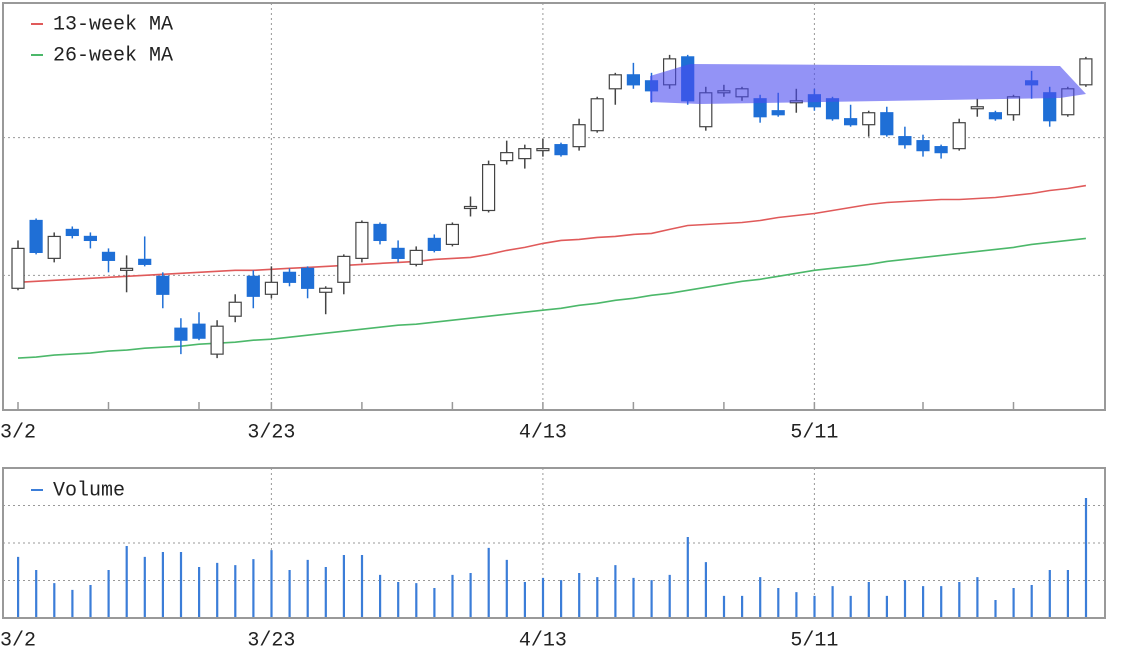 This screenshot has width=1127, height=655. Describe the element at coordinates (113, 24) in the screenshot. I see `legend-label: 13-week MA` at that location.